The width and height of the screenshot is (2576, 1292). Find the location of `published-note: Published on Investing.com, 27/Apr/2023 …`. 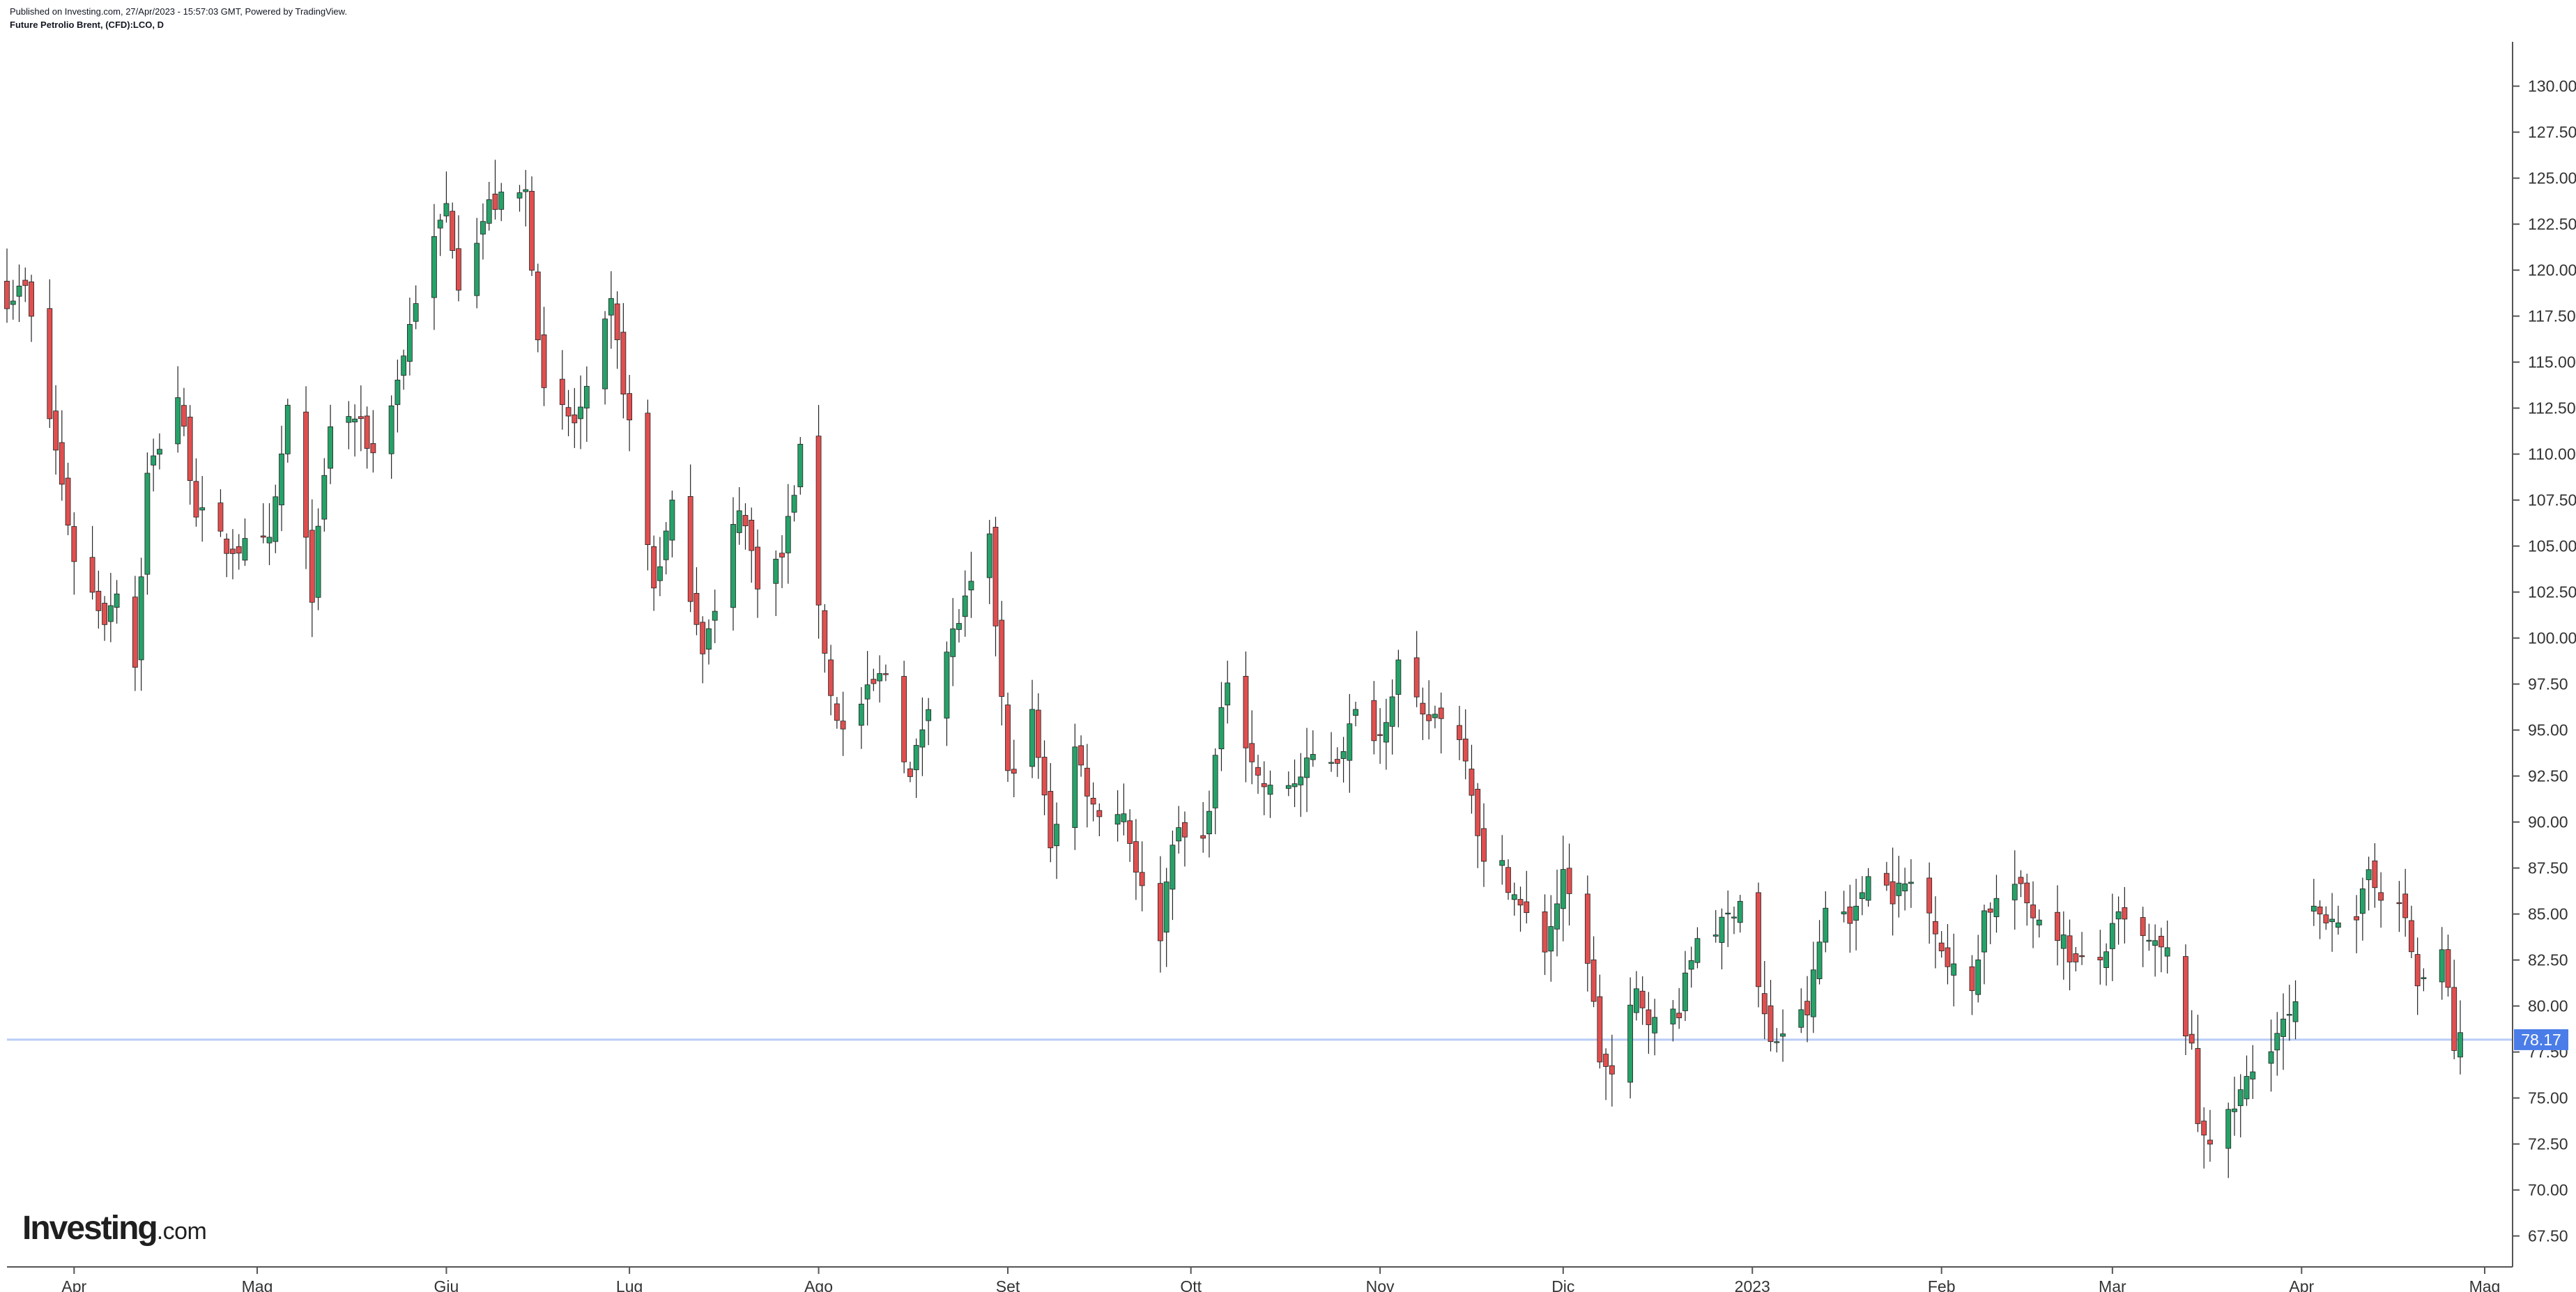

published-note: Published on Investing.com, 27/Apr/2023 … is located at coordinates (178, 11).